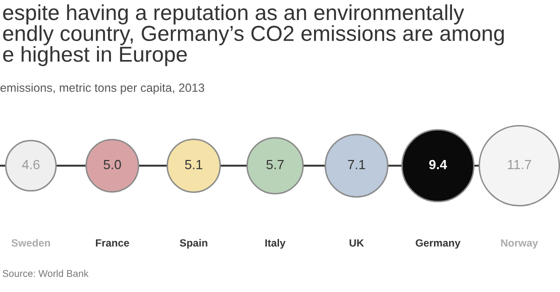 Image resolution: width=560 pixels, height=292 pixels. What do you see at coordinates (112, 165) in the screenshot?
I see `data-label: 5.0` at bounding box center [112, 165].